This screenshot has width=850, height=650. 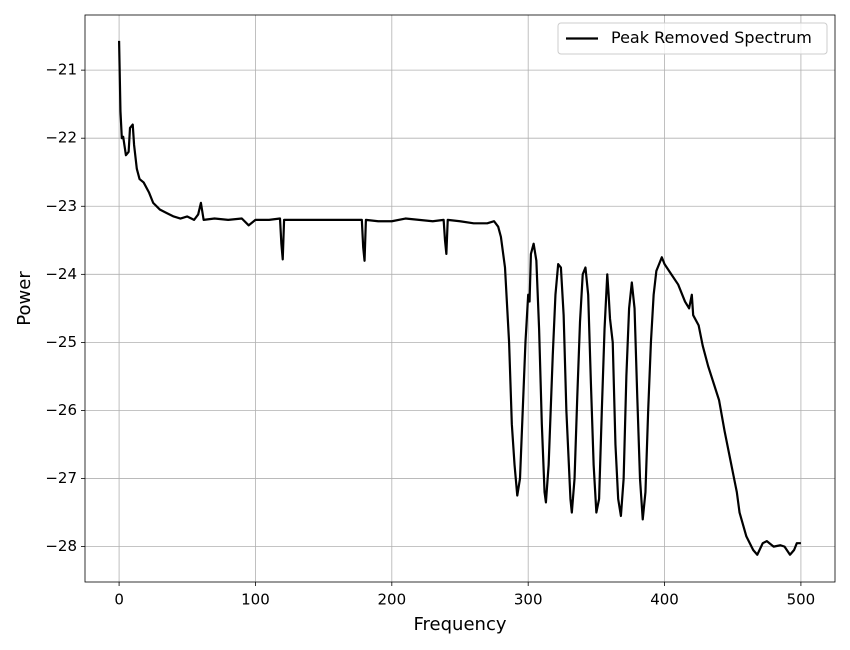 What do you see at coordinates (61, 274) in the screenshot?
I see `y-tick-label: −24` at bounding box center [61, 274].